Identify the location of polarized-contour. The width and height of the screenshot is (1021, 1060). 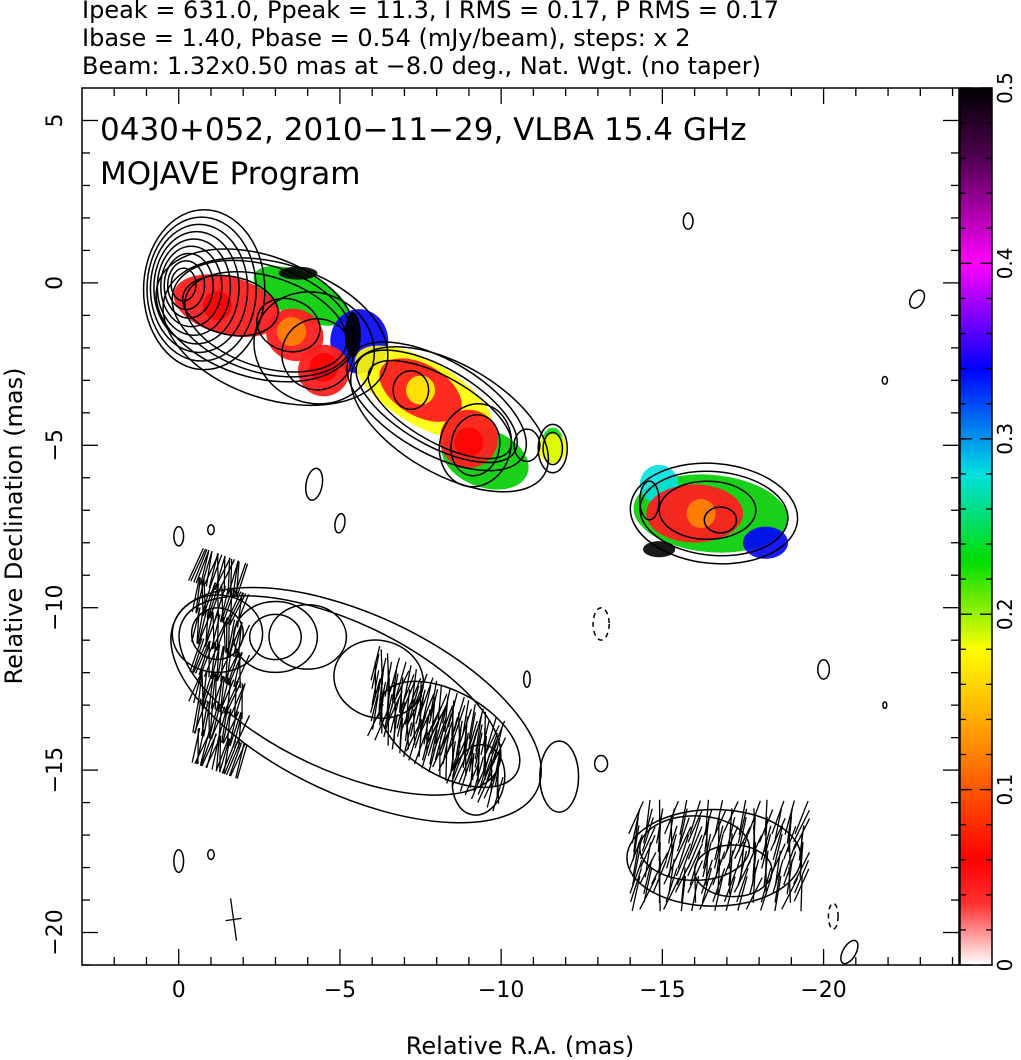
(275, 637).